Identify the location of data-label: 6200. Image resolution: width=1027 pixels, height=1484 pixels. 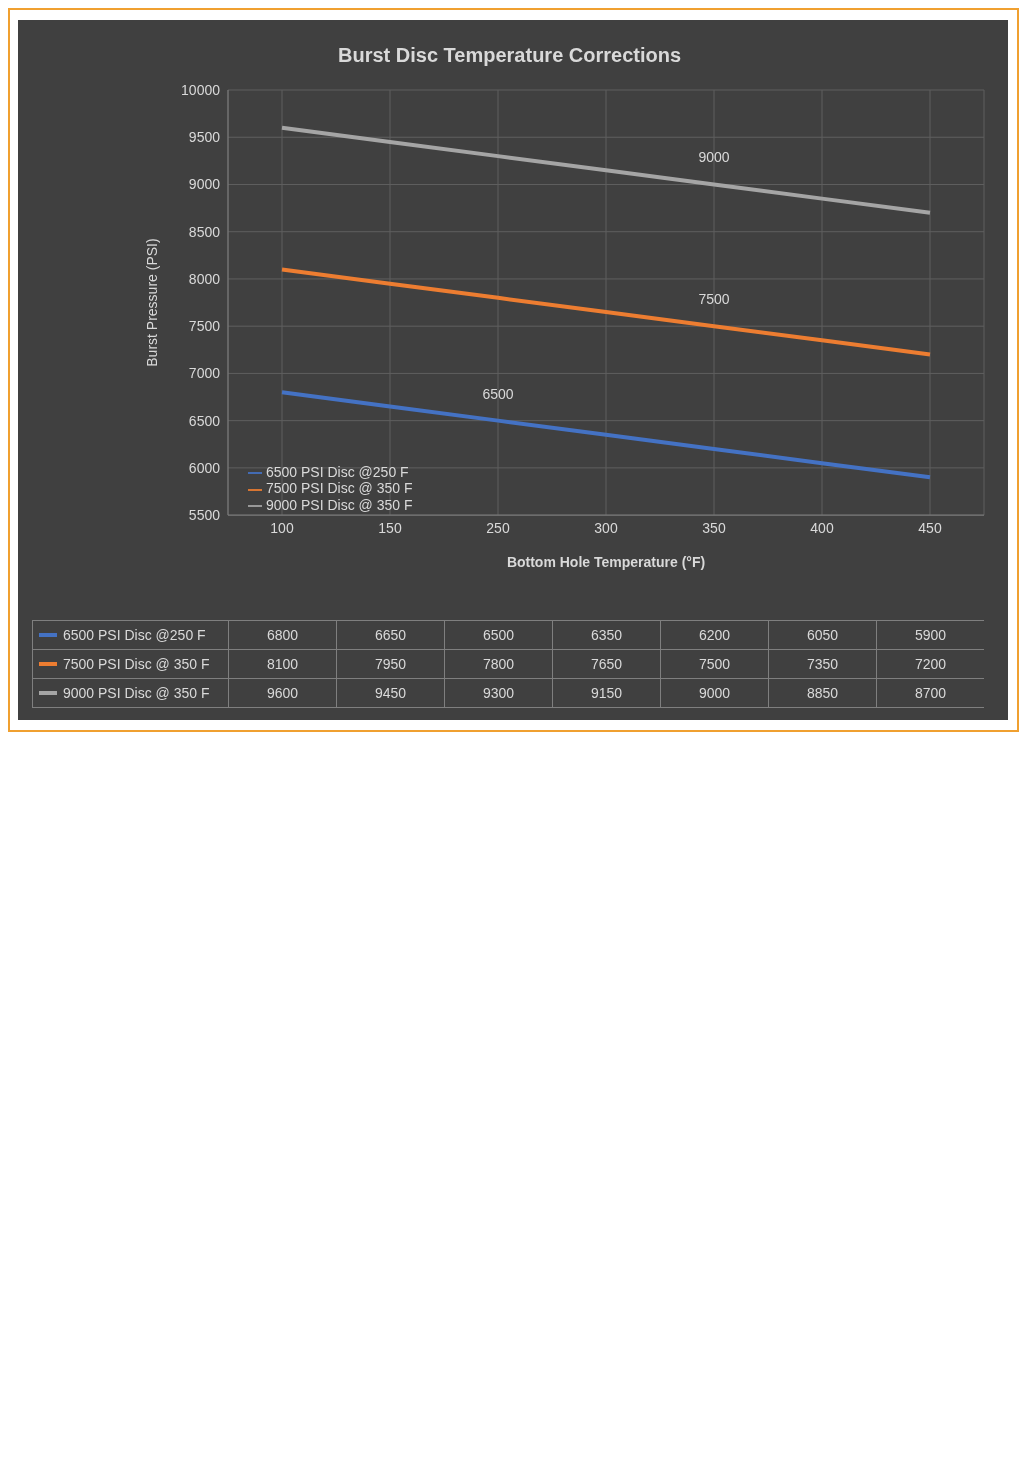
(714, 635).